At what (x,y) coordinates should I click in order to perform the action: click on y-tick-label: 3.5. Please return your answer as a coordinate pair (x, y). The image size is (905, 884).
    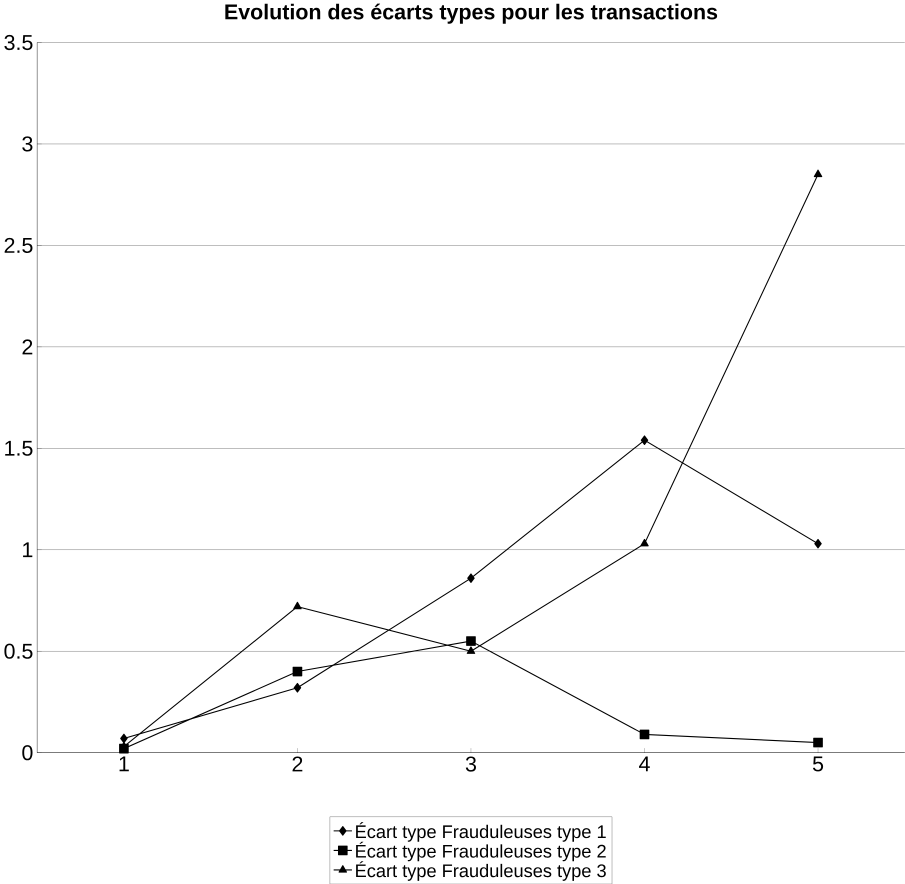
    Looking at the image, I should click on (18, 42).